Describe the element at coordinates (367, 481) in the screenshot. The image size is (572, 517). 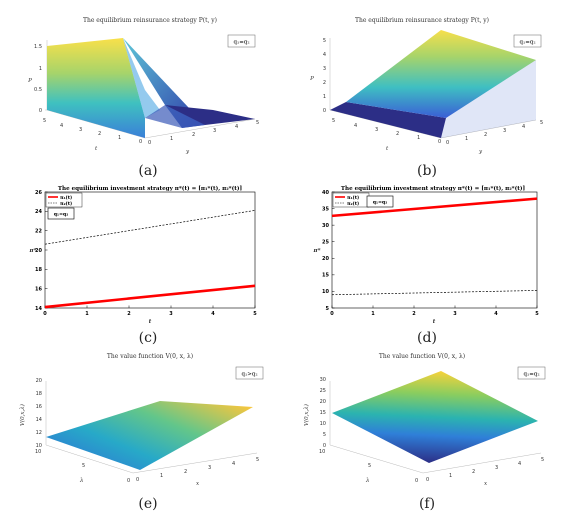
I see `y-axis-label-f: λ` at that location.